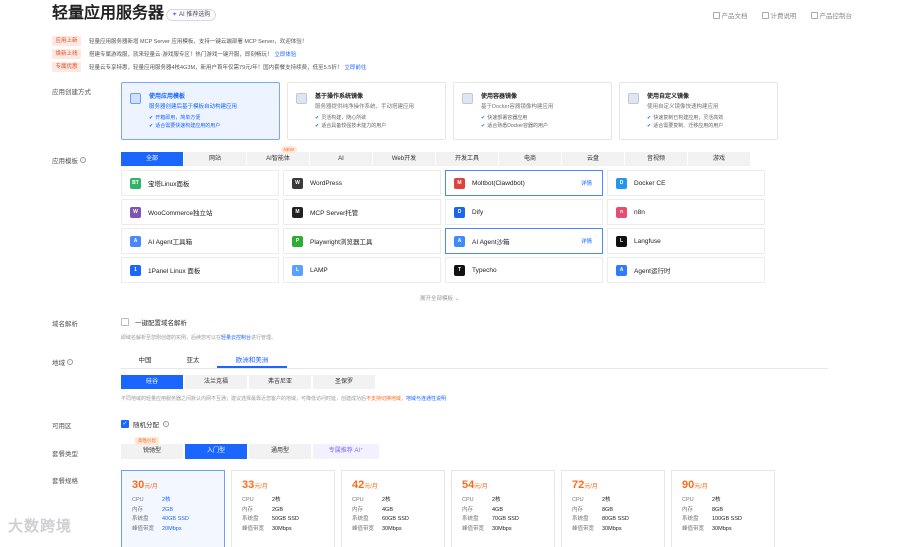  I want to click on city-virginia: 弗吉尼亚, so click(280, 382).